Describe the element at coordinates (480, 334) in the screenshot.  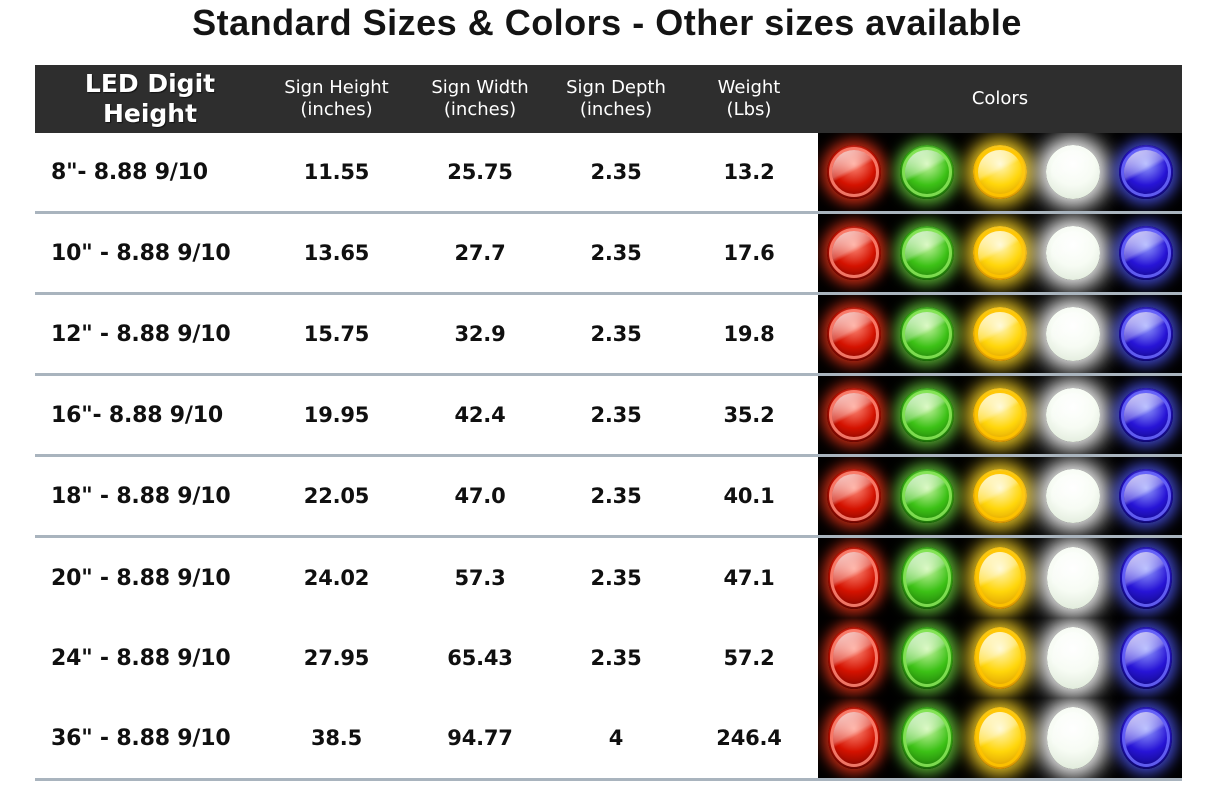
I see `sign-width-cell: 32.9` at that location.